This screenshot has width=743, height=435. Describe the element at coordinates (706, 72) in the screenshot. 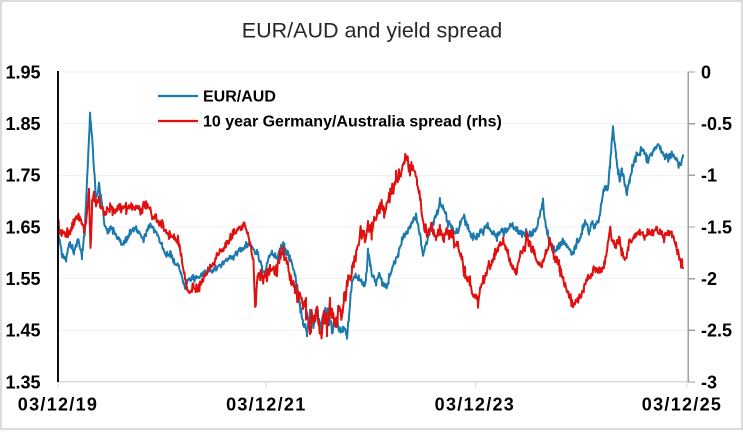

I see `svg-text: 0` at that location.